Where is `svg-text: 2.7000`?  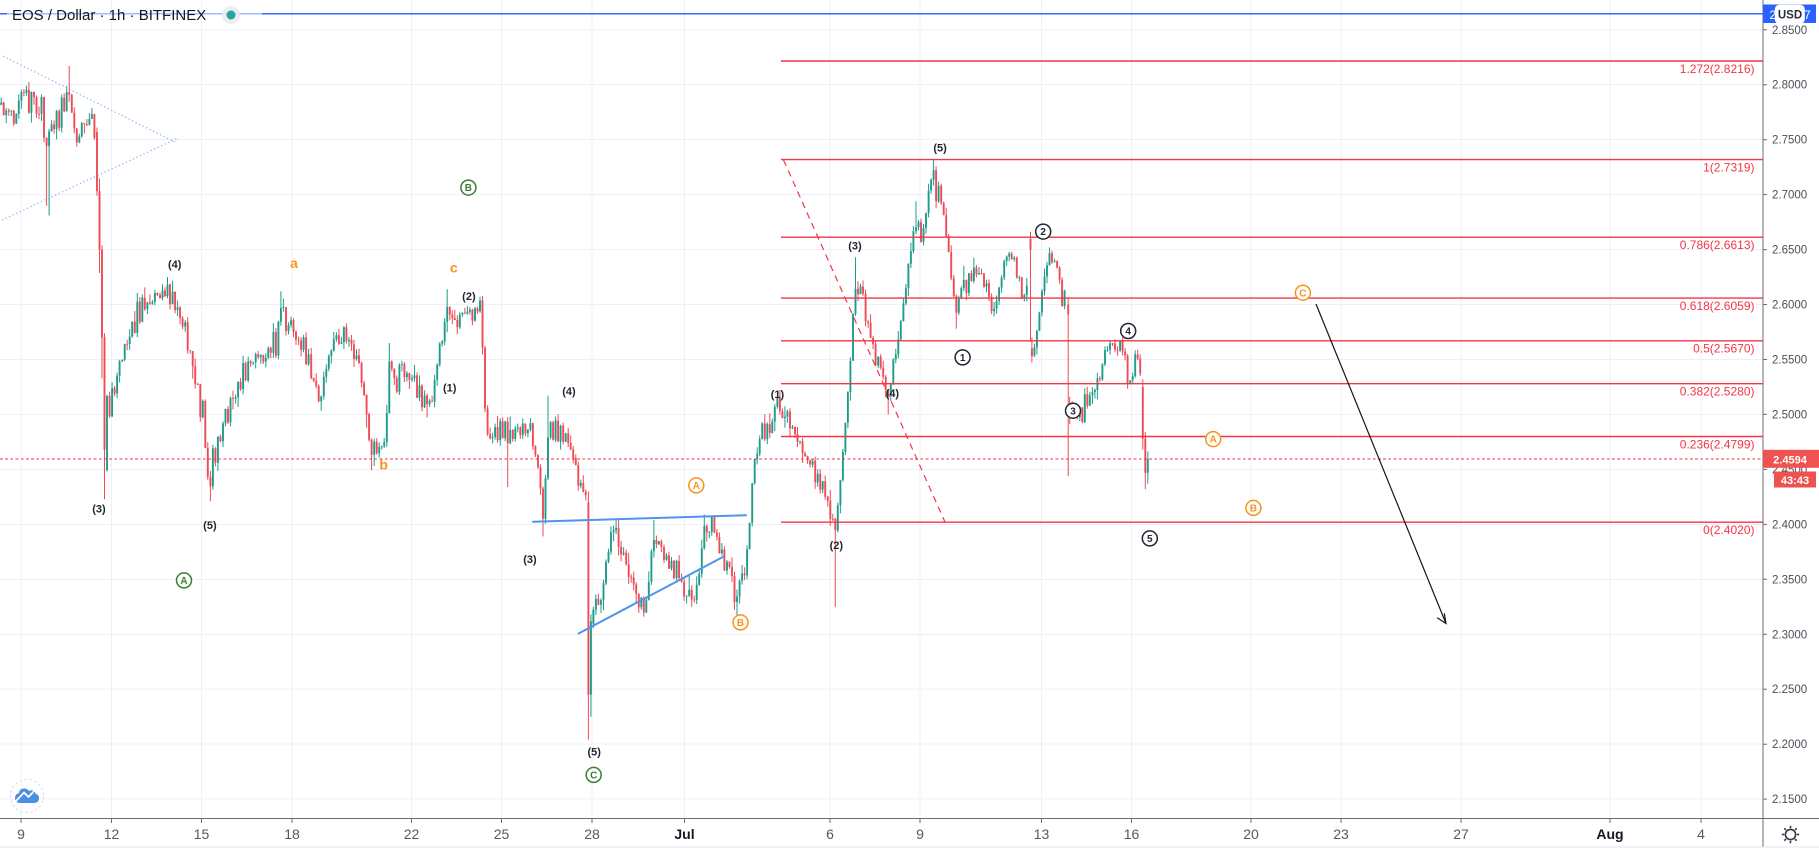 svg-text: 2.7000 is located at coordinates (1789, 196).